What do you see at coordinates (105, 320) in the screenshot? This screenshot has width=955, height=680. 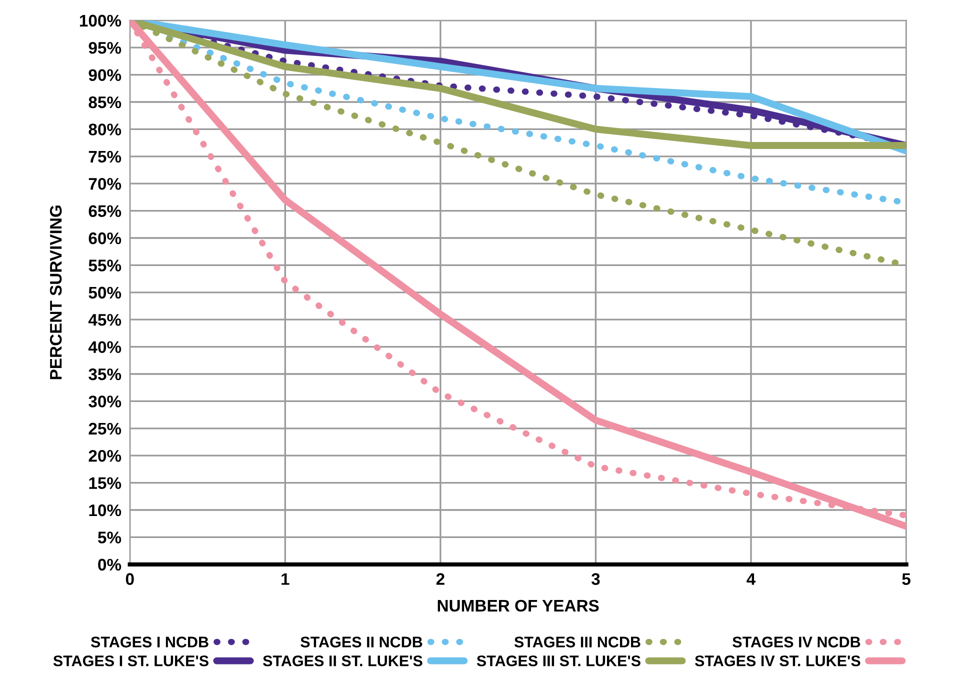 I see `y-tick-label: 45%` at bounding box center [105, 320].